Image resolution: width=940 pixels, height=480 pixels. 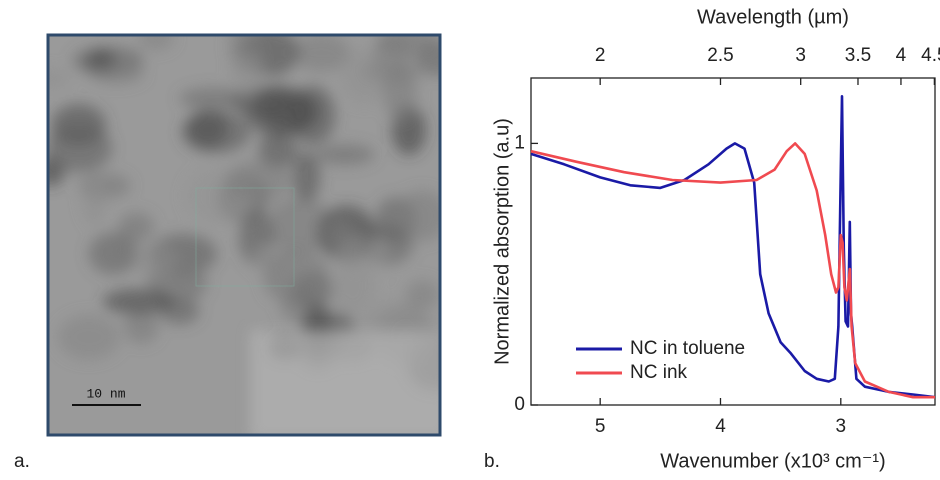 I want to click on x-tick-label: 3, so click(x=841, y=426).